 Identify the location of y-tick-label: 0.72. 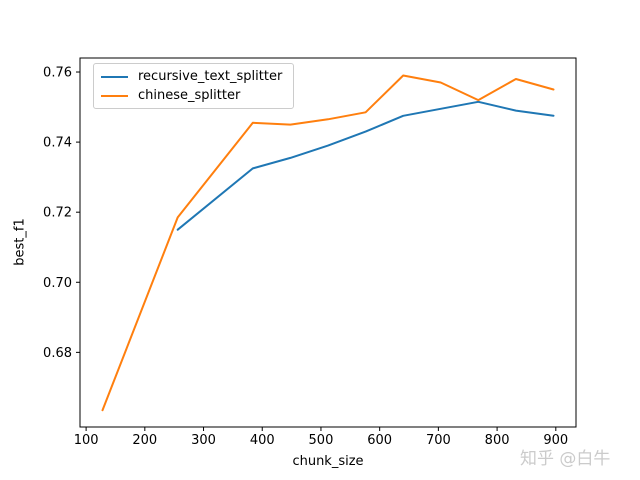
(57, 213).